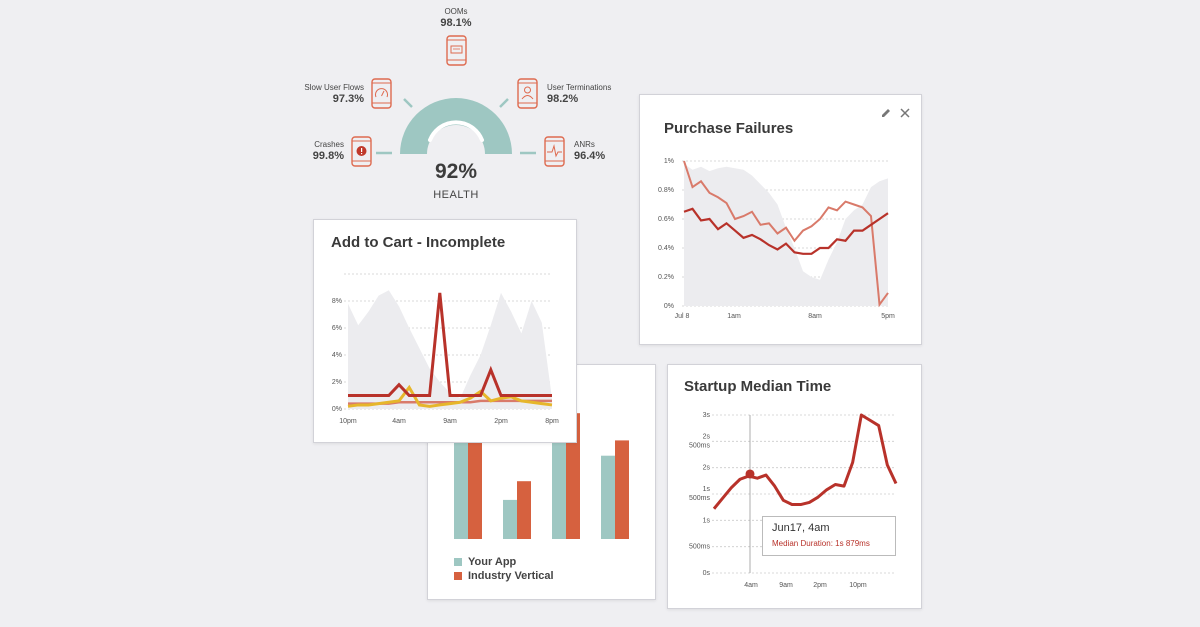 This screenshot has width=1200, height=627. I want to click on highlight-point, so click(750, 474).